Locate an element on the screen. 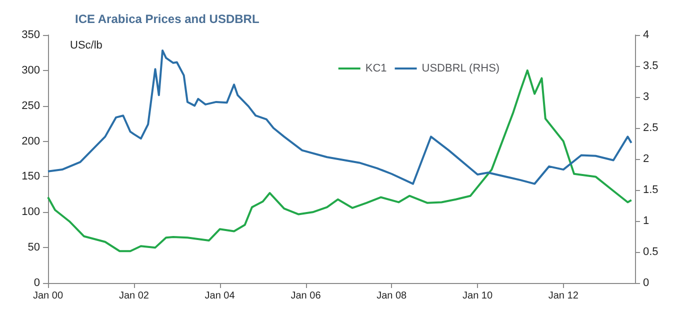  y2-tick-label: 1 is located at coordinates (646, 221).